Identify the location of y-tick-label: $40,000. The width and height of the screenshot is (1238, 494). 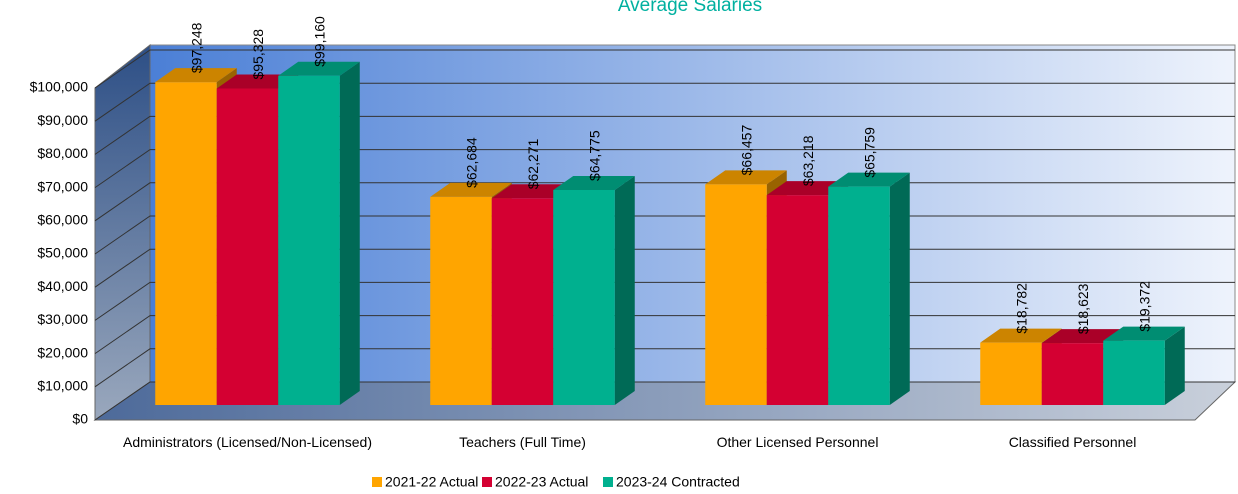
(62, 286).